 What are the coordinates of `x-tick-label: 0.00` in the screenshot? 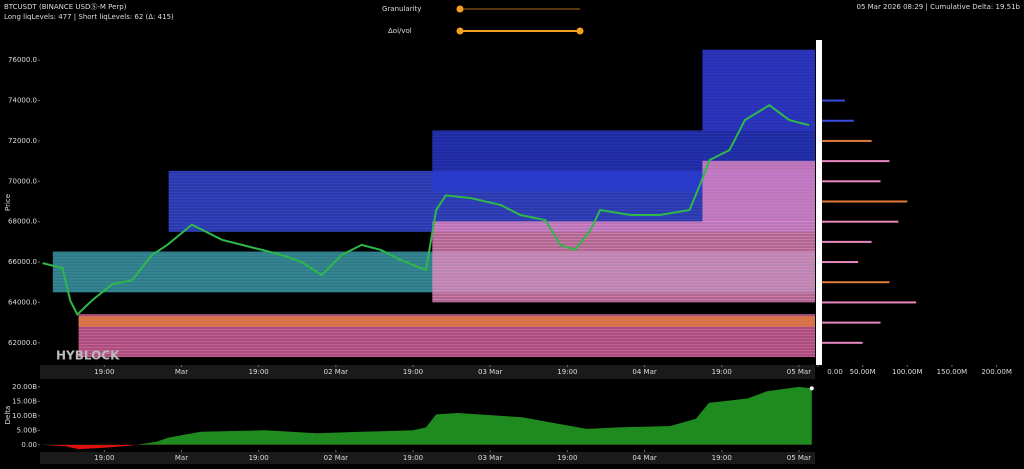 It's located at (835, 372).